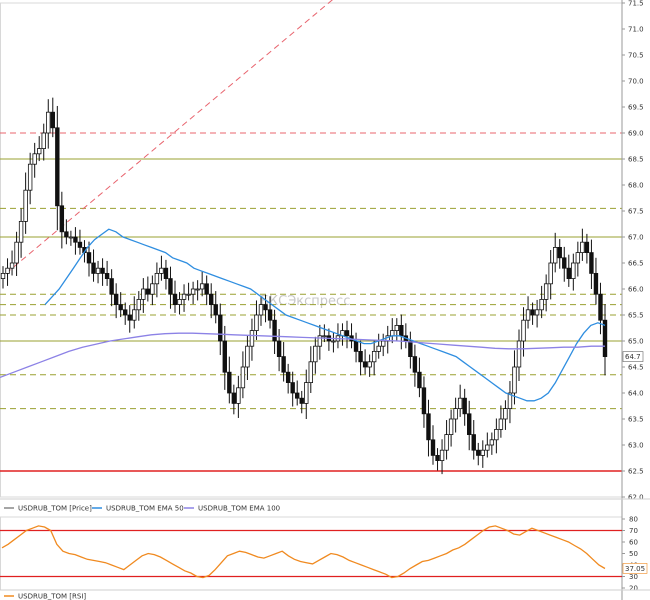 The image size is (650, 600). What do you see at coordinates (636, 342) in the screenshot?
I see `y-tick-label: 65.0` at bounding box center [636, 342].